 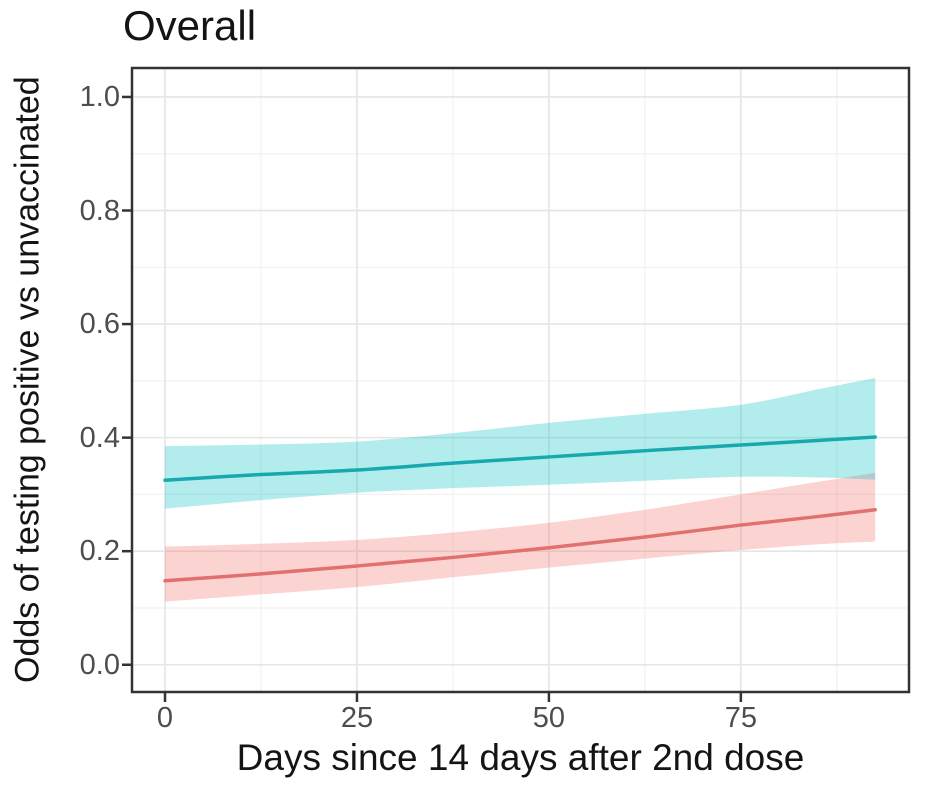 I want to click on red-series-trend-line, so click(x=520, y=545).